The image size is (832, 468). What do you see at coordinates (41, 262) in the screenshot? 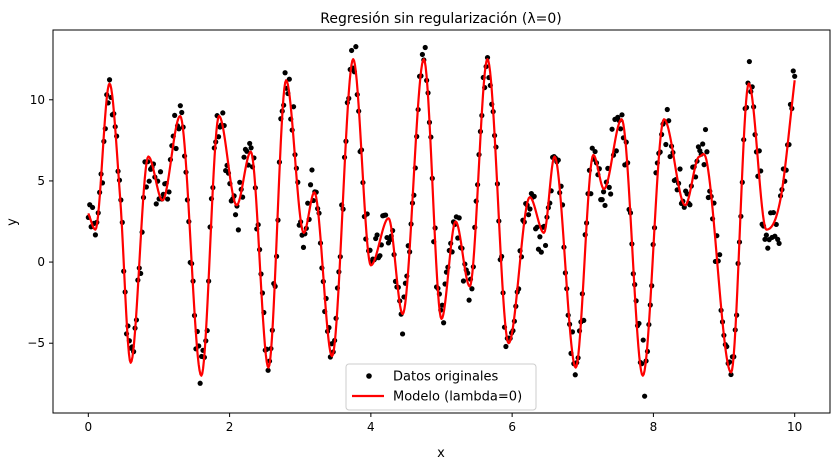
I see `y-tick-label: 0` at bounding box center [41, 262].